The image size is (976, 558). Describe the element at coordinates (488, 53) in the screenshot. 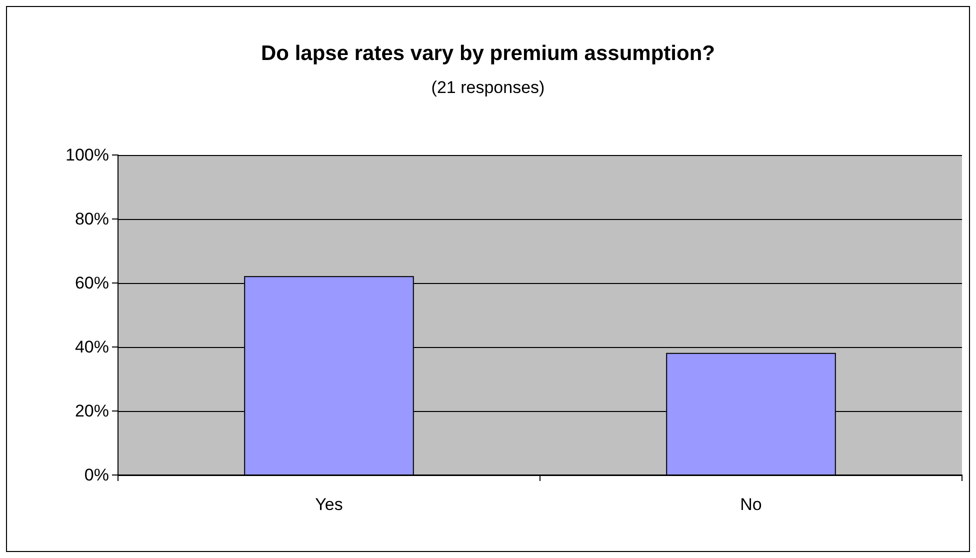

I see `chart-title: Do lapse rates vary by premium assumption?` at that location.